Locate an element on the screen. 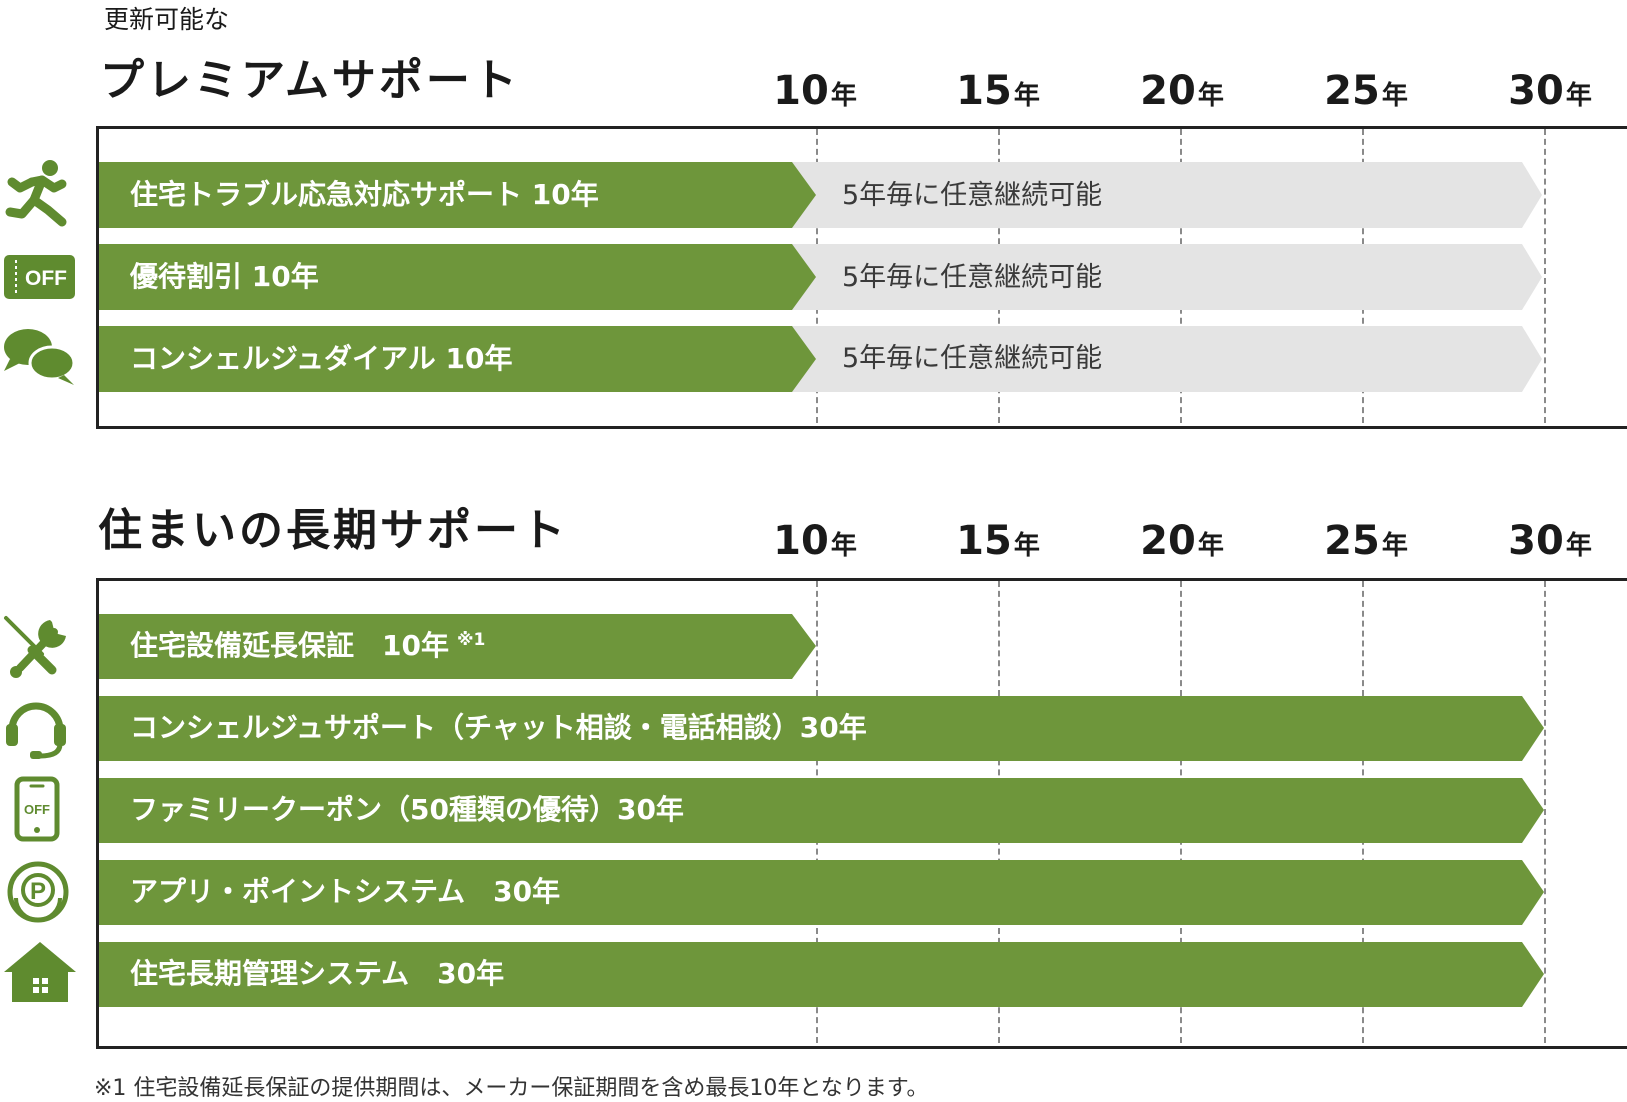 This screenshot has height=1102, width=1627. longterm-year-10: 10年 is located at coordinates (815, 541).